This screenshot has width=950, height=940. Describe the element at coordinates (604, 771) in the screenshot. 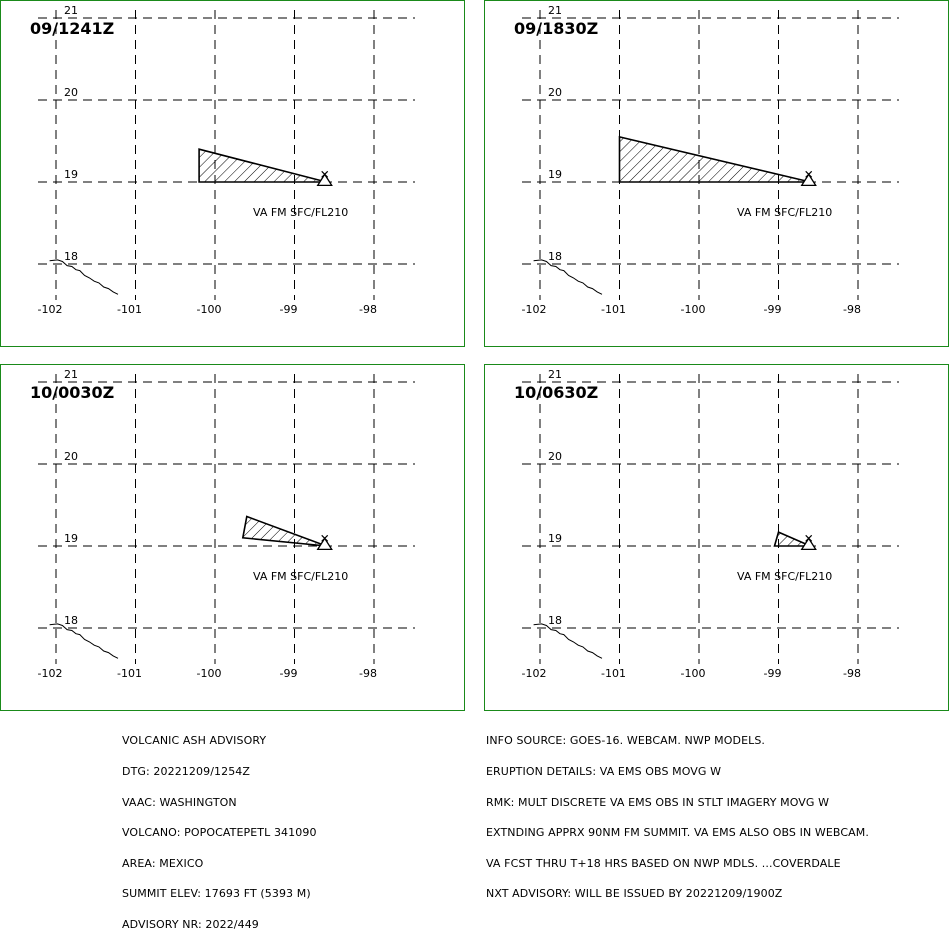

I see `advisory-line: ERUPTION DETAILS: VA EMS OBS MOVG W` at that location.